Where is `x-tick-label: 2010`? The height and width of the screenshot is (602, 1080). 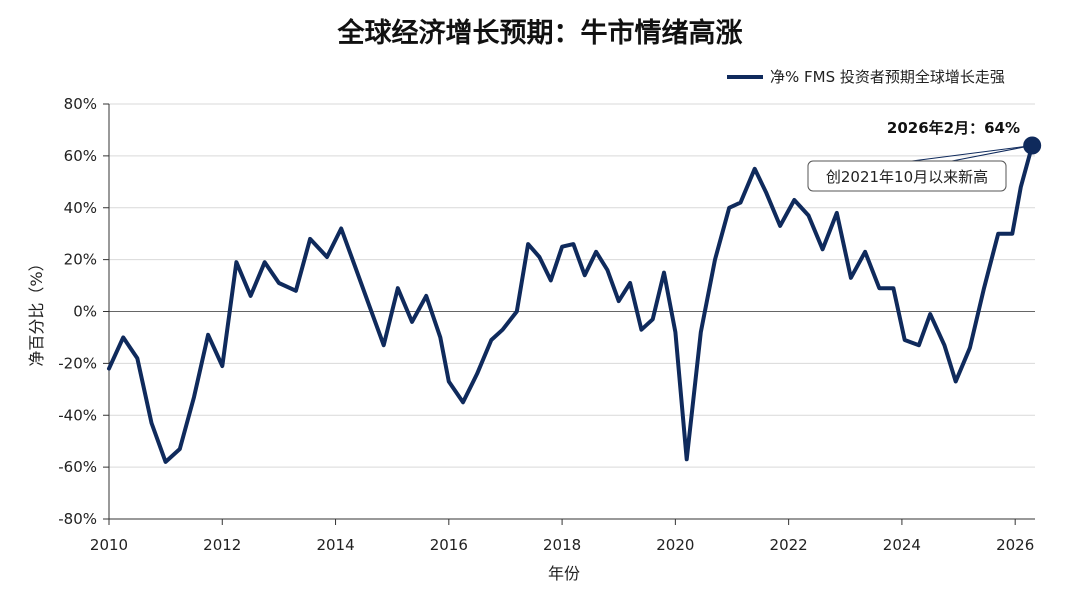
x-tick-label: 2010 is located at coordinates (109, 545).